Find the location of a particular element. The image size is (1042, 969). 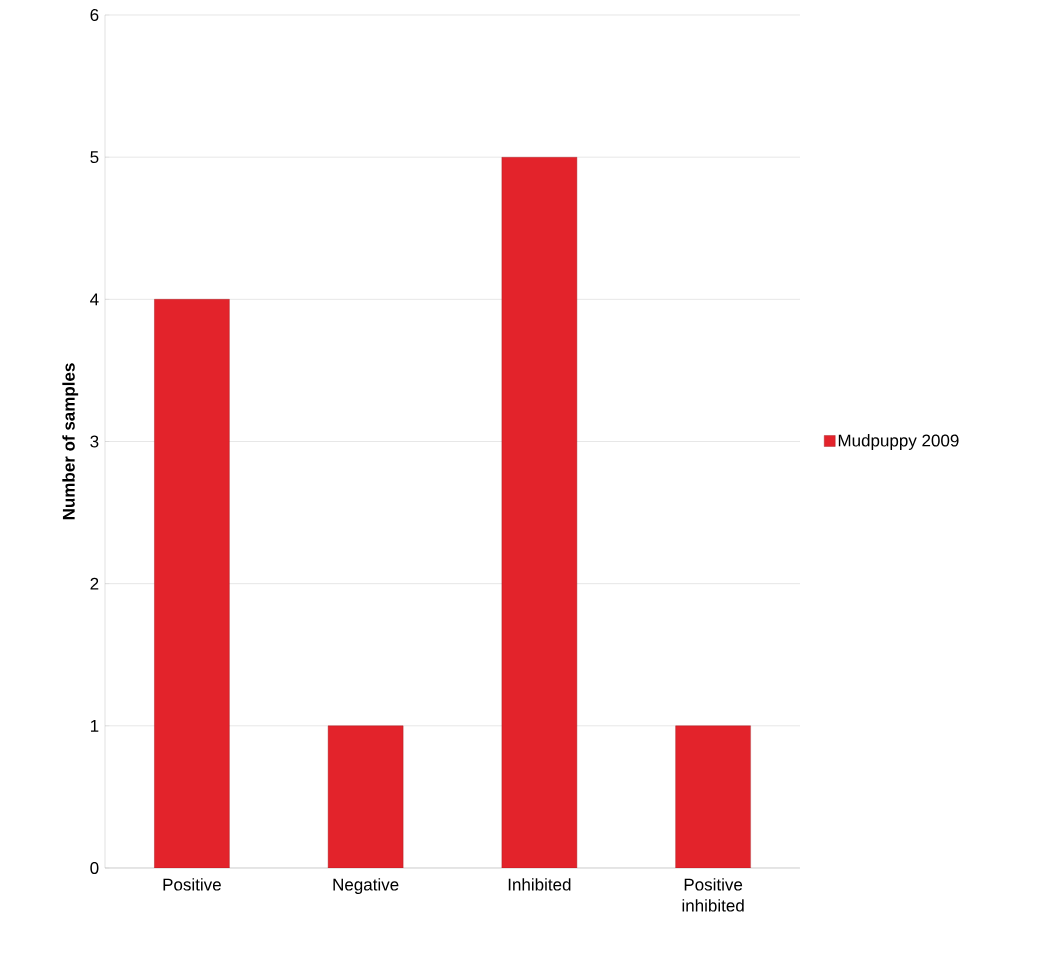

y-tick-label: 3 is located at coordinates (94, 441).